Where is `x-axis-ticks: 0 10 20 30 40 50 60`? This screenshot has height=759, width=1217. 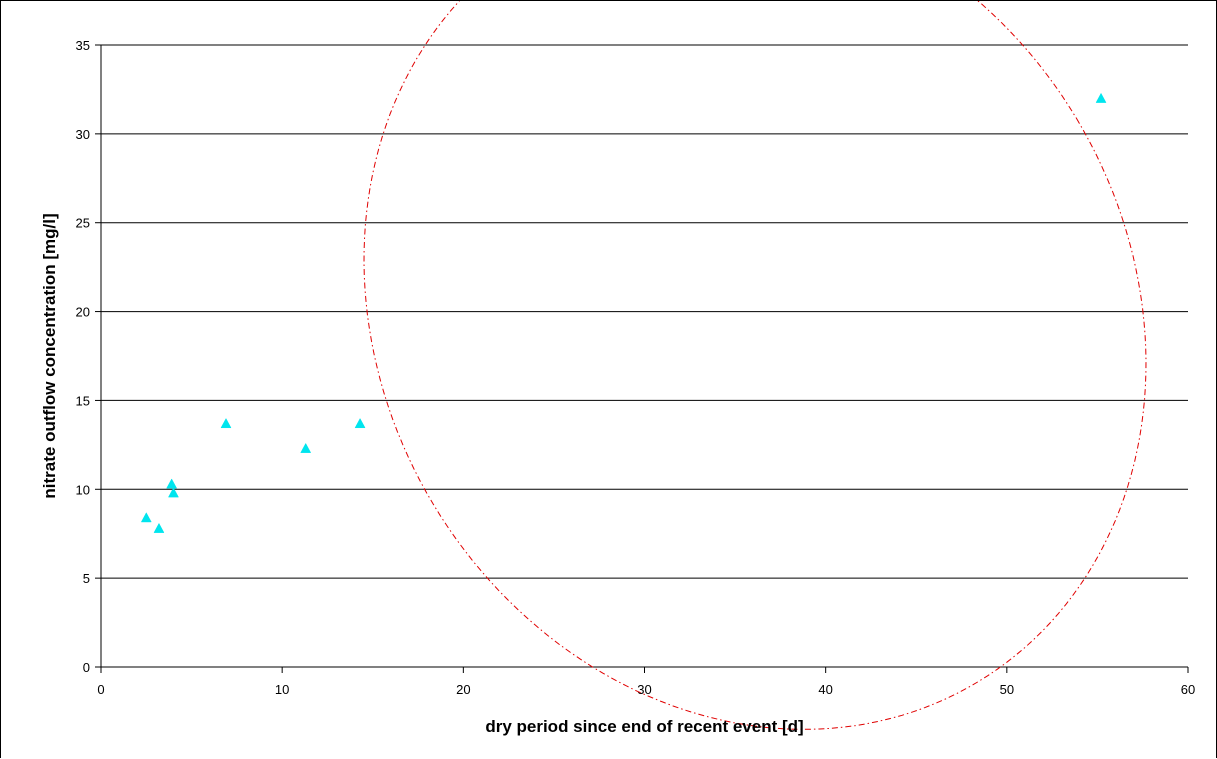 x-axis-ticks: 0 10 20 30 40 50 60 is located at coordinates (646, 682).